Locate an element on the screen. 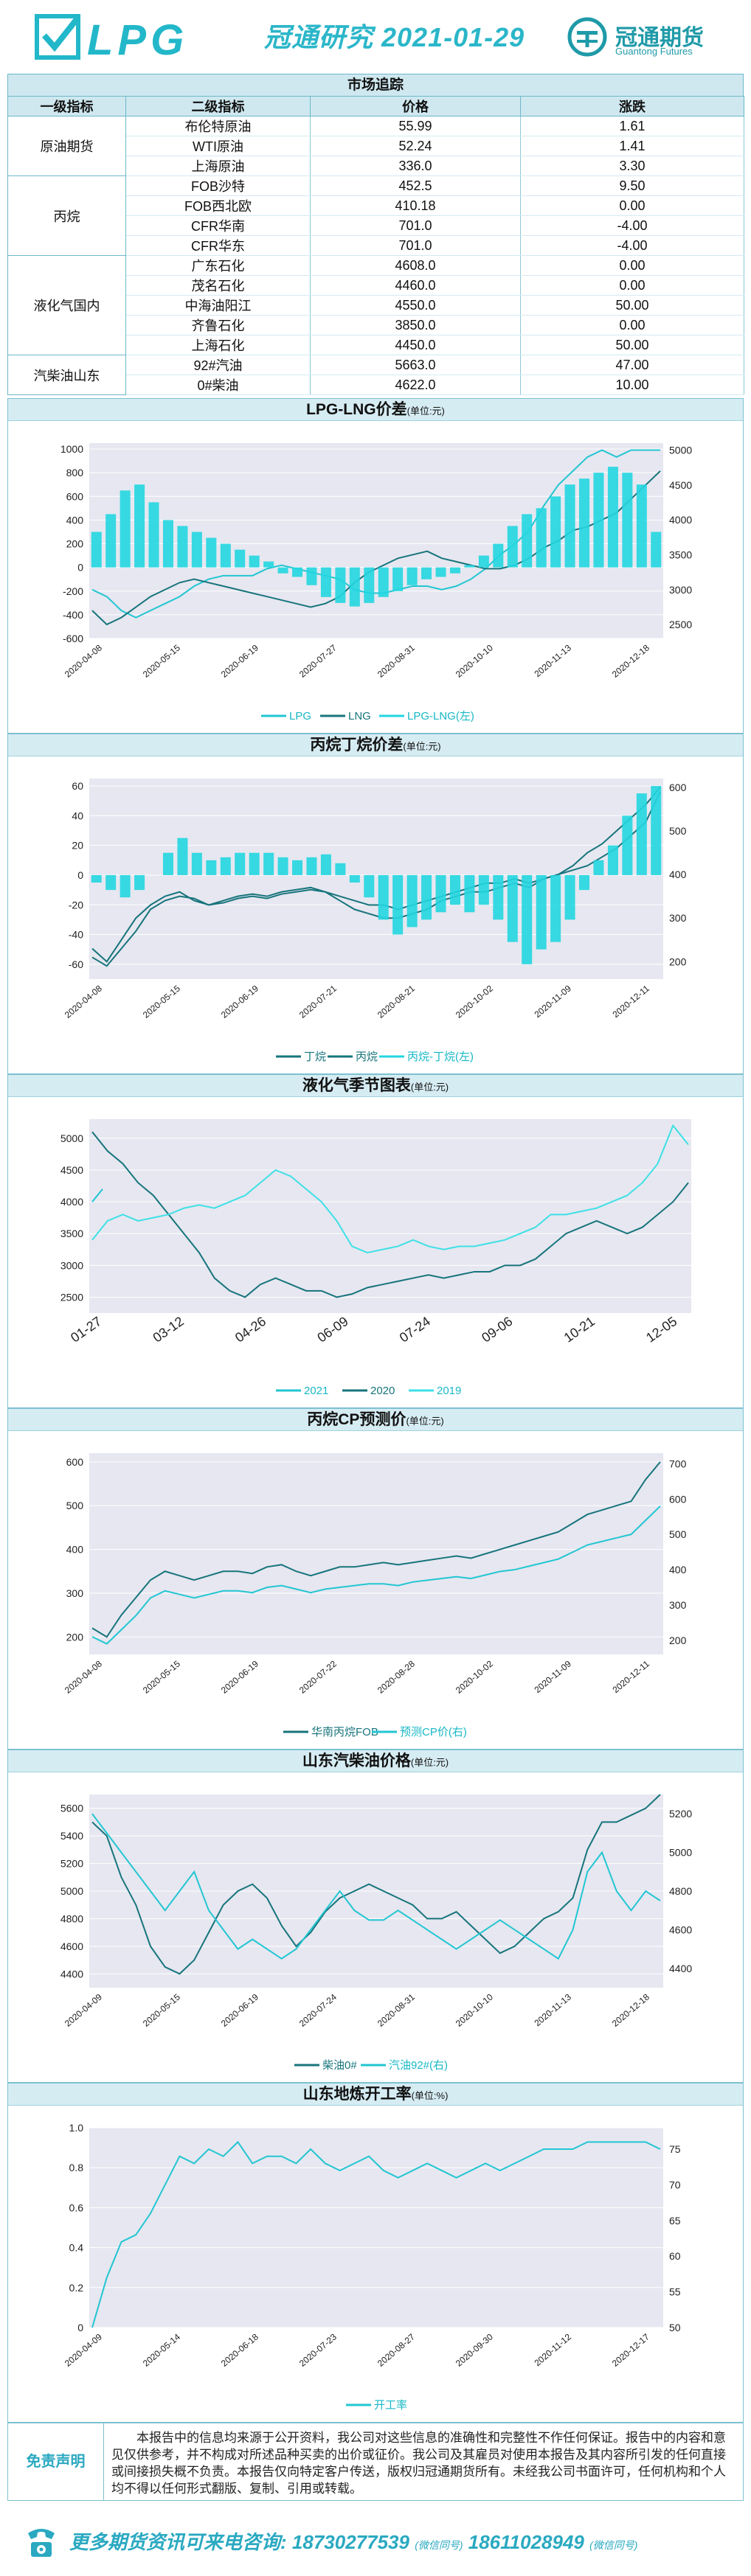 The height and width of the screenshot is (2576, 751). change-cell: 0.00 is located at coordinates (632, 325).